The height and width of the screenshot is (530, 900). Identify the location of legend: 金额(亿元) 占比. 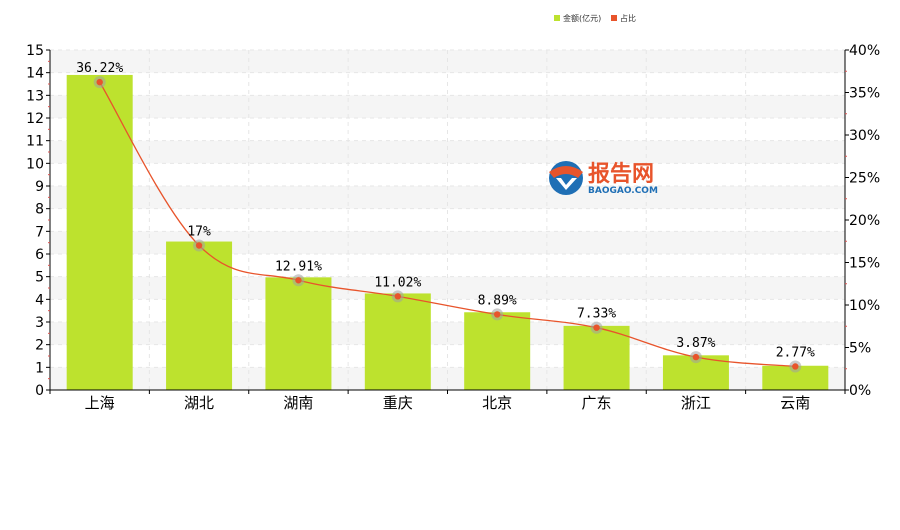
(595, 18).